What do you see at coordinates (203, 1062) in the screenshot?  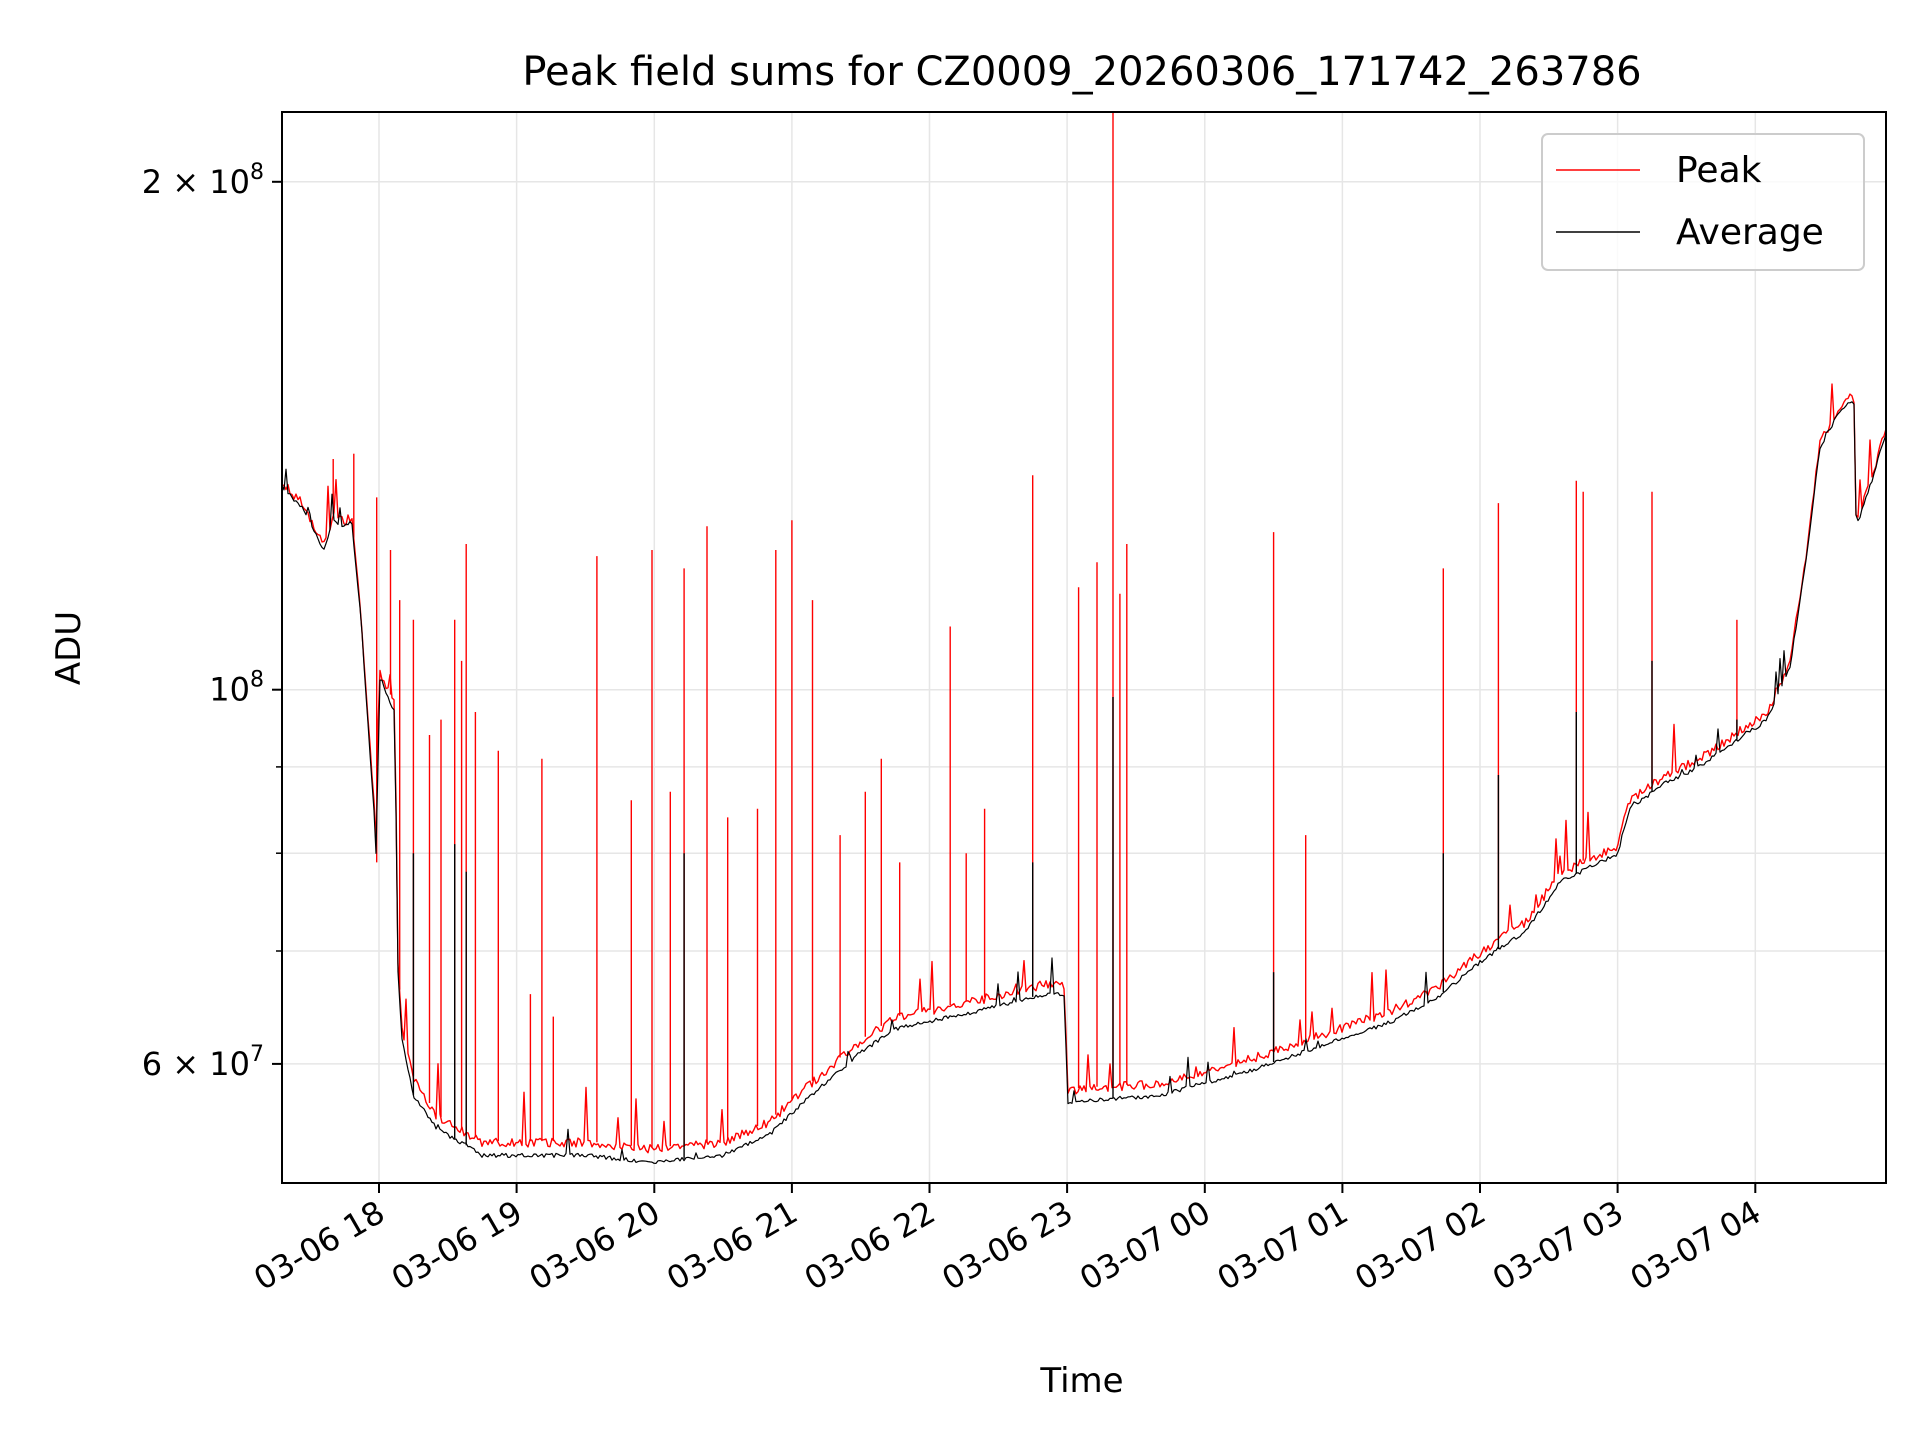 I see `y-tick-label: 6 × 107` at bounding box center [203, 1062].